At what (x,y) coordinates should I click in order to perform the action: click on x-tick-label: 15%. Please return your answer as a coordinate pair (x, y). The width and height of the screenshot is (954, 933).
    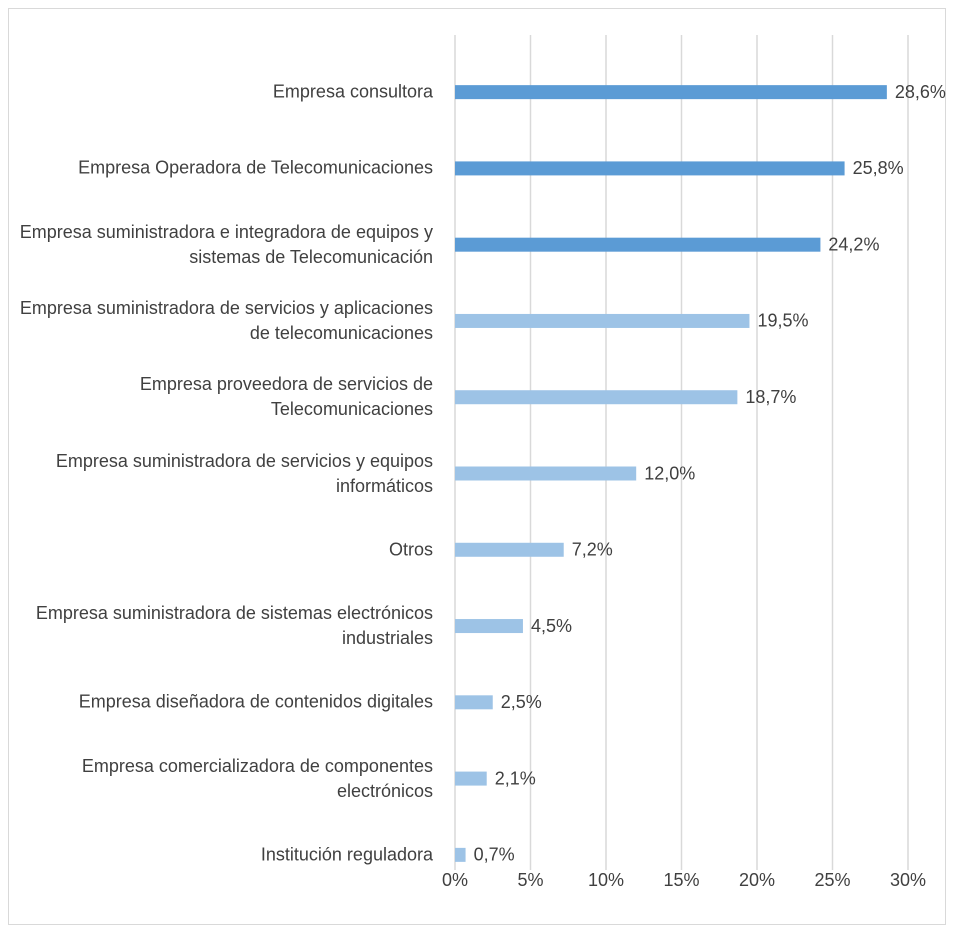
    Looking at the image, I should click on (681, 880).